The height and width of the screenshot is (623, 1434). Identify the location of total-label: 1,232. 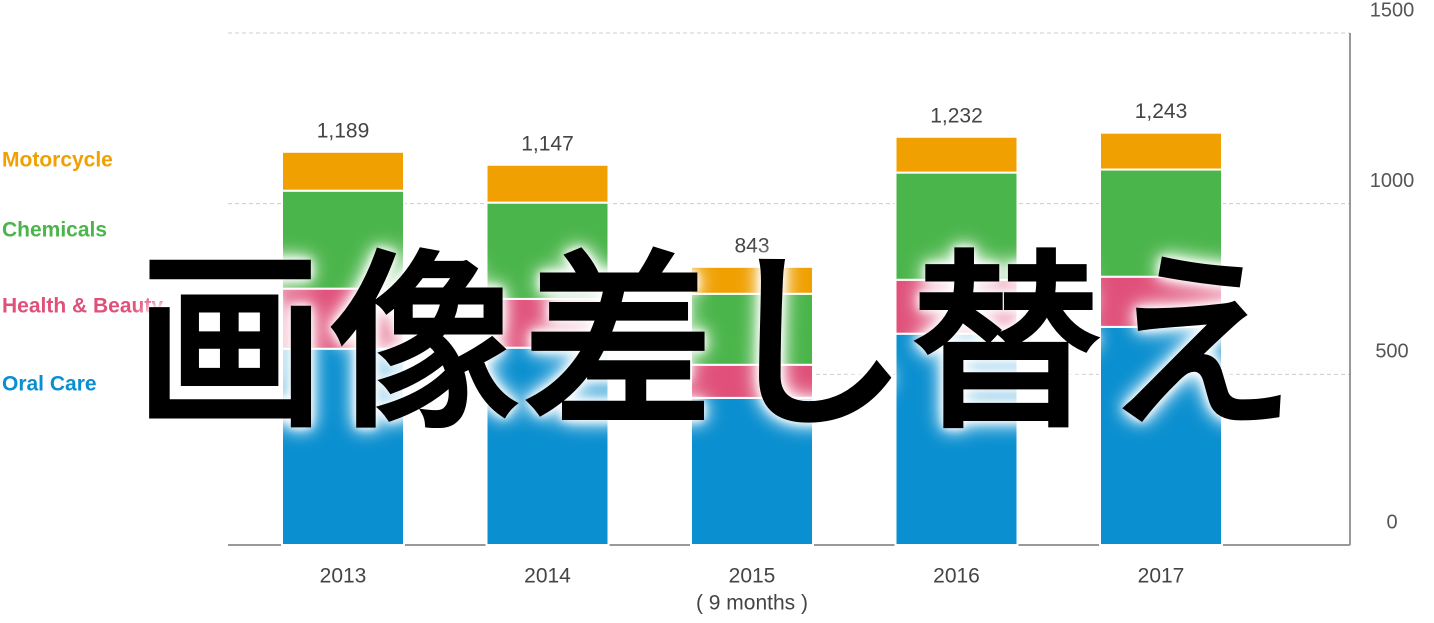
(956, 115).